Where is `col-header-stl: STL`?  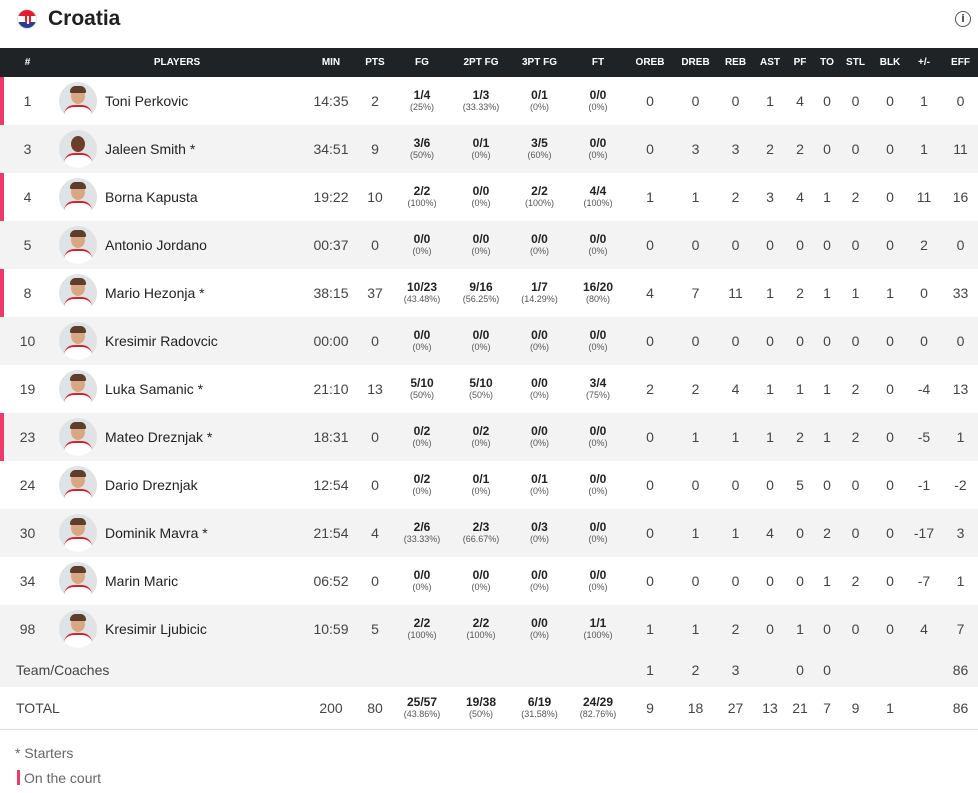
col-header-stl: STL is located at coordinates (855, 62).